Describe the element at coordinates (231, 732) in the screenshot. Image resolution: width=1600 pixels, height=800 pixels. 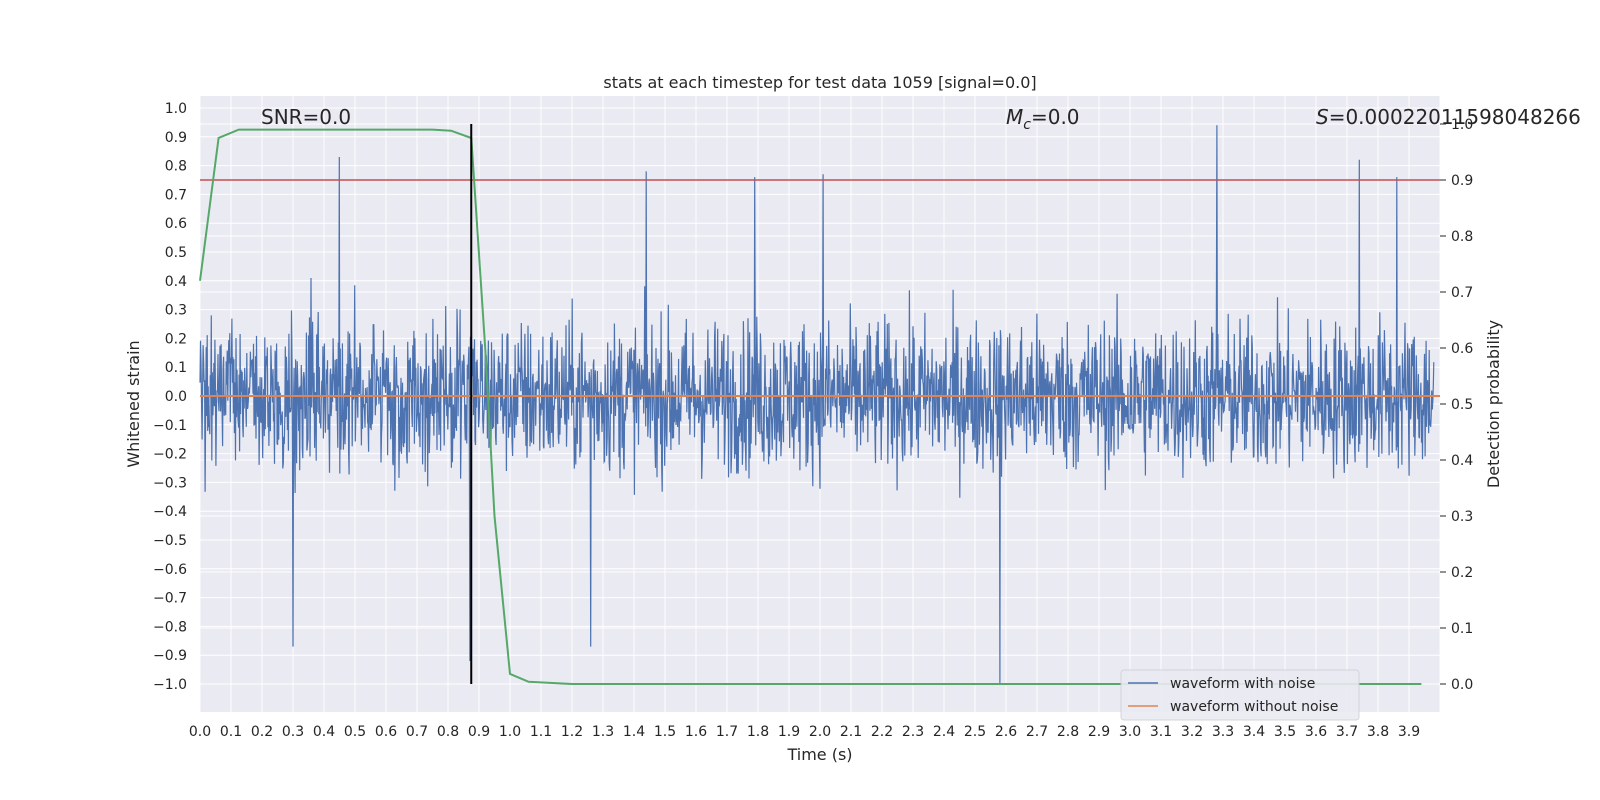
I see `x-tick-label: 0.1` at that location.